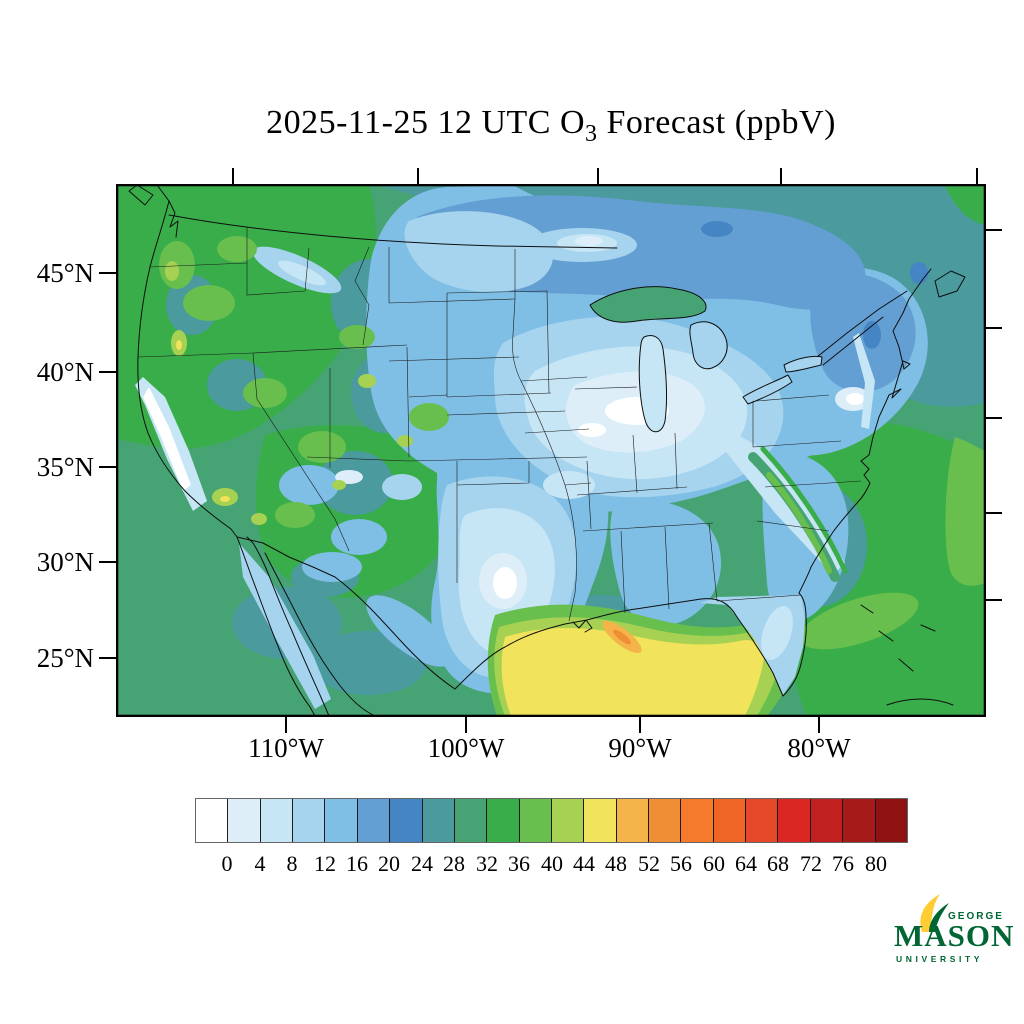  Describe the element at coordinates (487, 863) in the screenshot. I see `colorbar-label: 32` at that location.